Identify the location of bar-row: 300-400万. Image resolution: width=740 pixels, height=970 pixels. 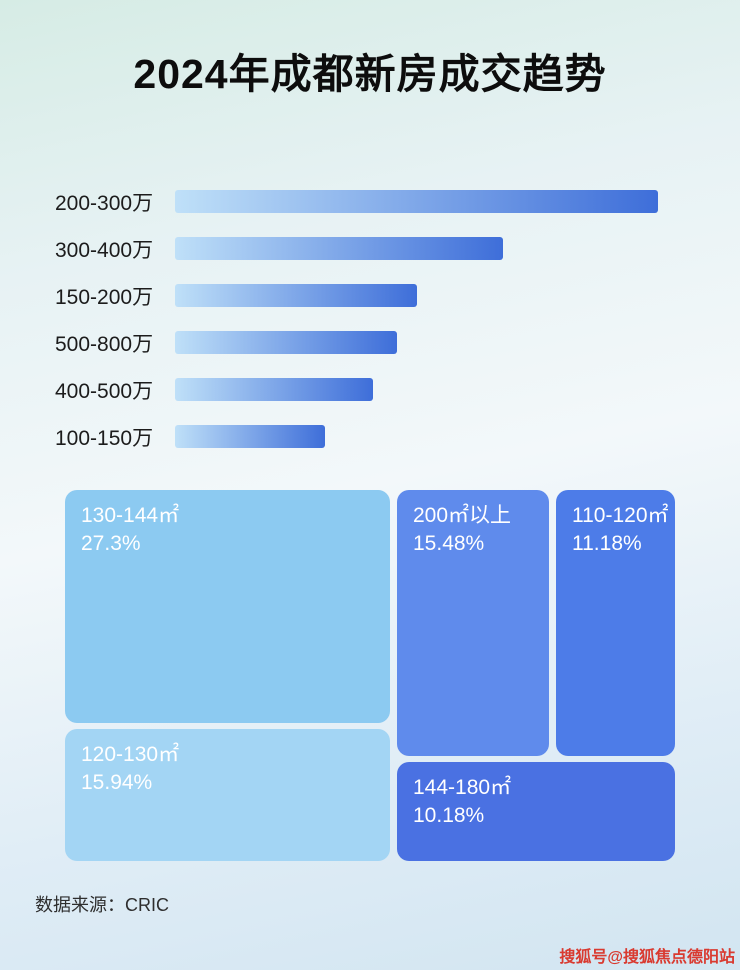
(357, 248).